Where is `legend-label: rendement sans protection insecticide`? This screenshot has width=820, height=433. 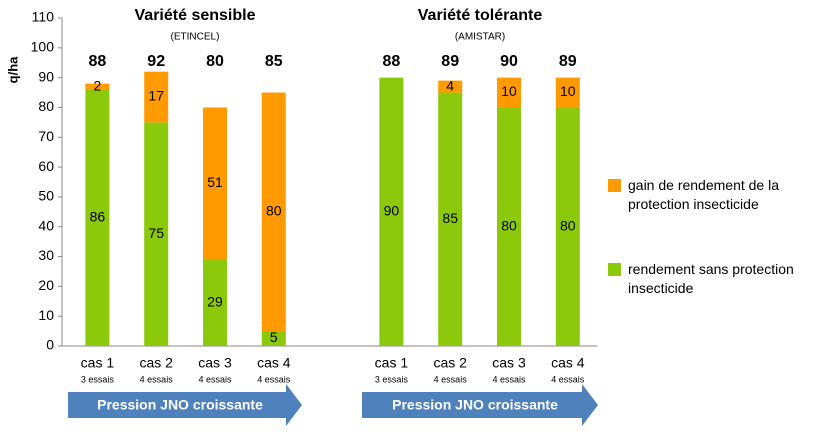 legend-label: rendement sans protection insecticide is located at coordinates (711, 278).